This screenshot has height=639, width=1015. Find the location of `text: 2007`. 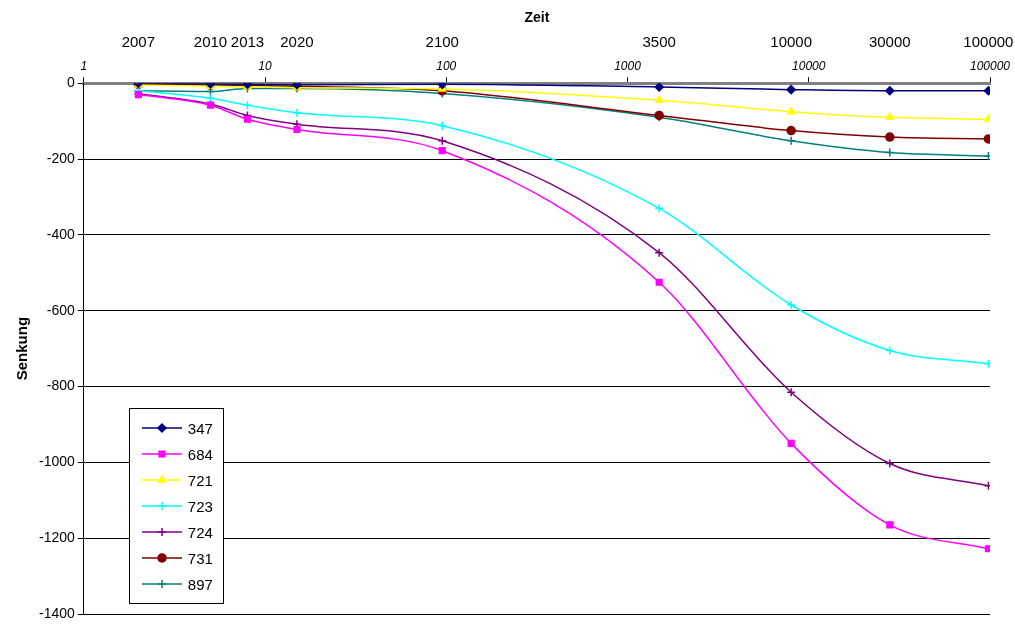

text: 2007 is located at coordinates (138, 42).